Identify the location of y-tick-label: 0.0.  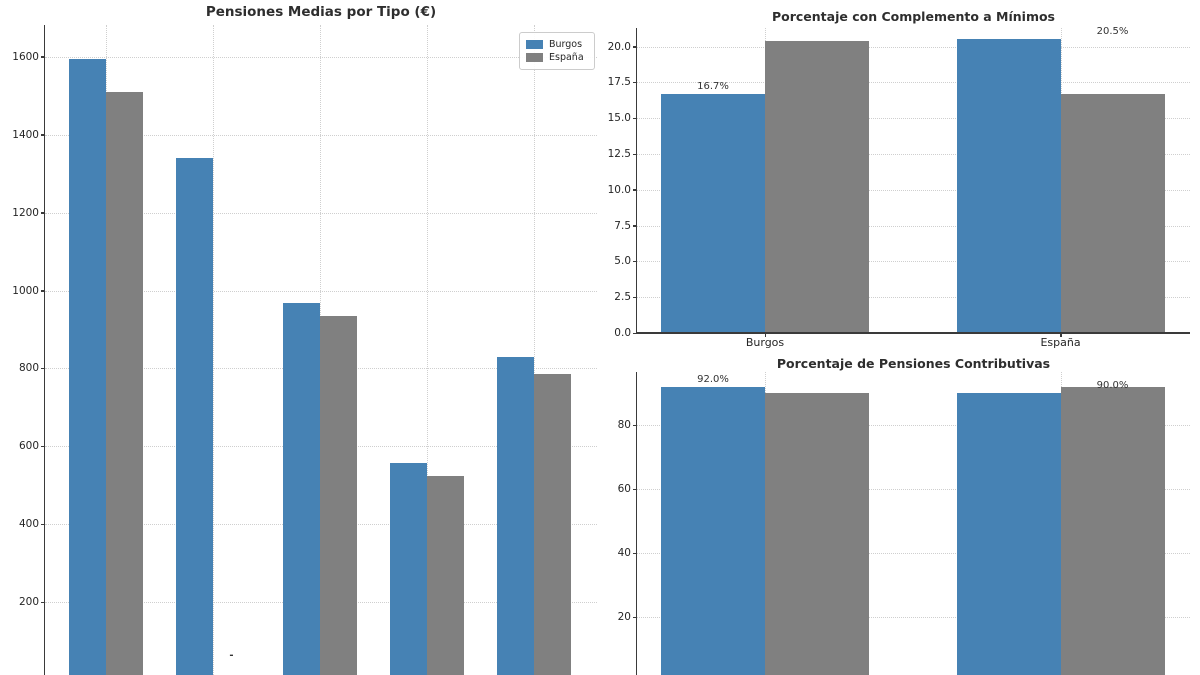
(622, 333).